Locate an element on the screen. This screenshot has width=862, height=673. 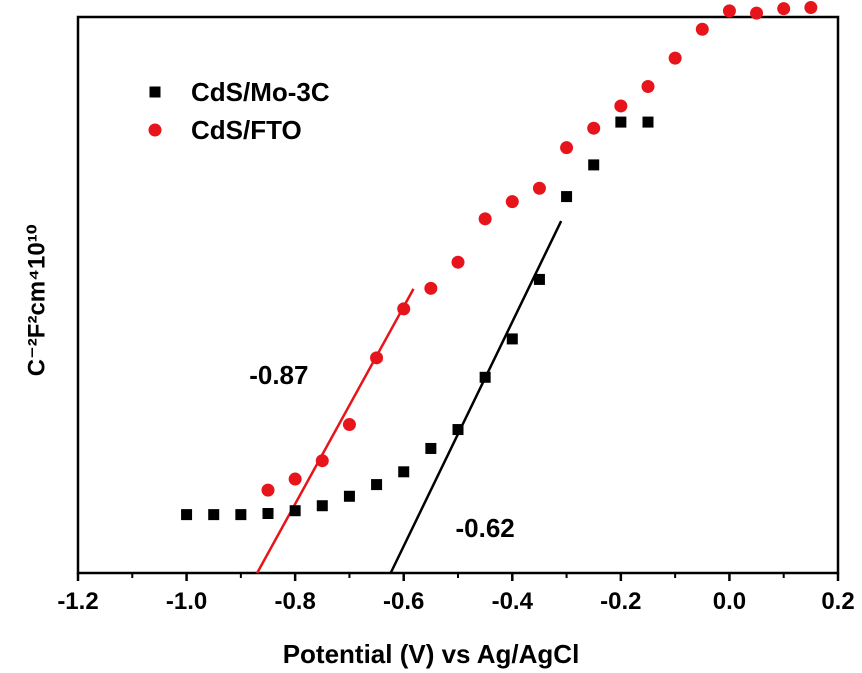
legend-label: CdS/FTO is located at coordinates (246, 130).